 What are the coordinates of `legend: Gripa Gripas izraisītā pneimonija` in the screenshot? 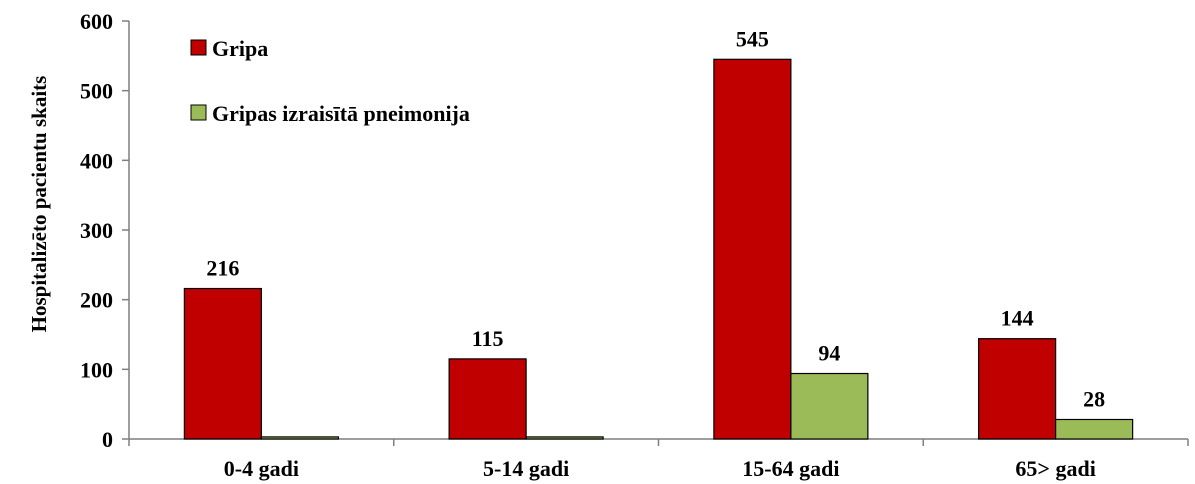 It's located at (330, 81).